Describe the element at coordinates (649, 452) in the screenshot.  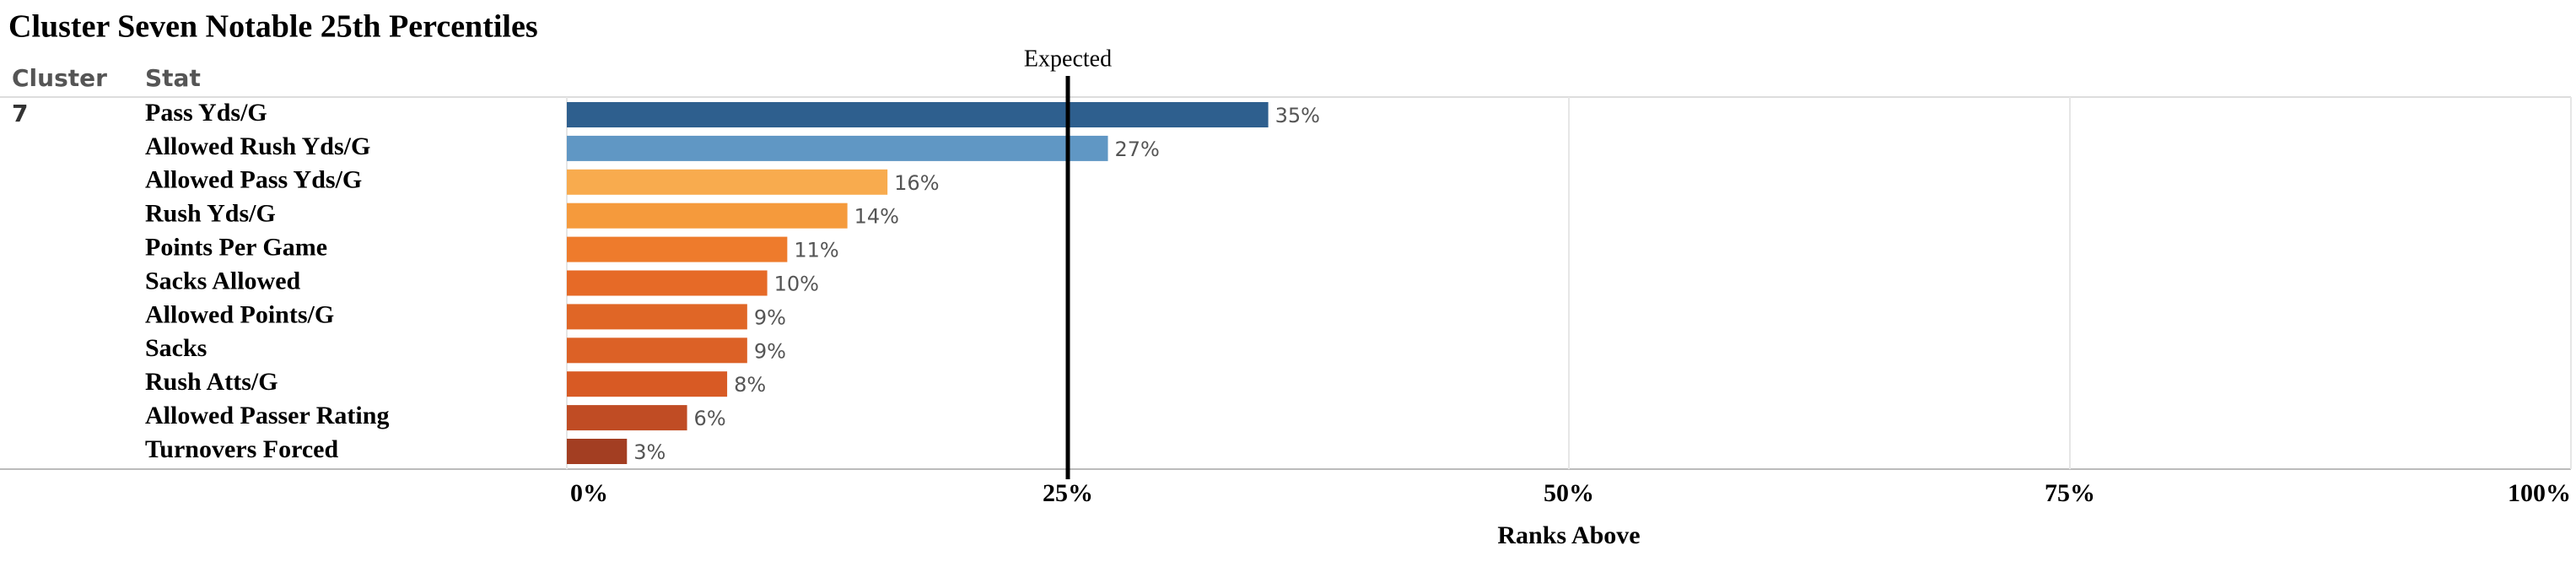
I see `value-label: 3%` at that location.